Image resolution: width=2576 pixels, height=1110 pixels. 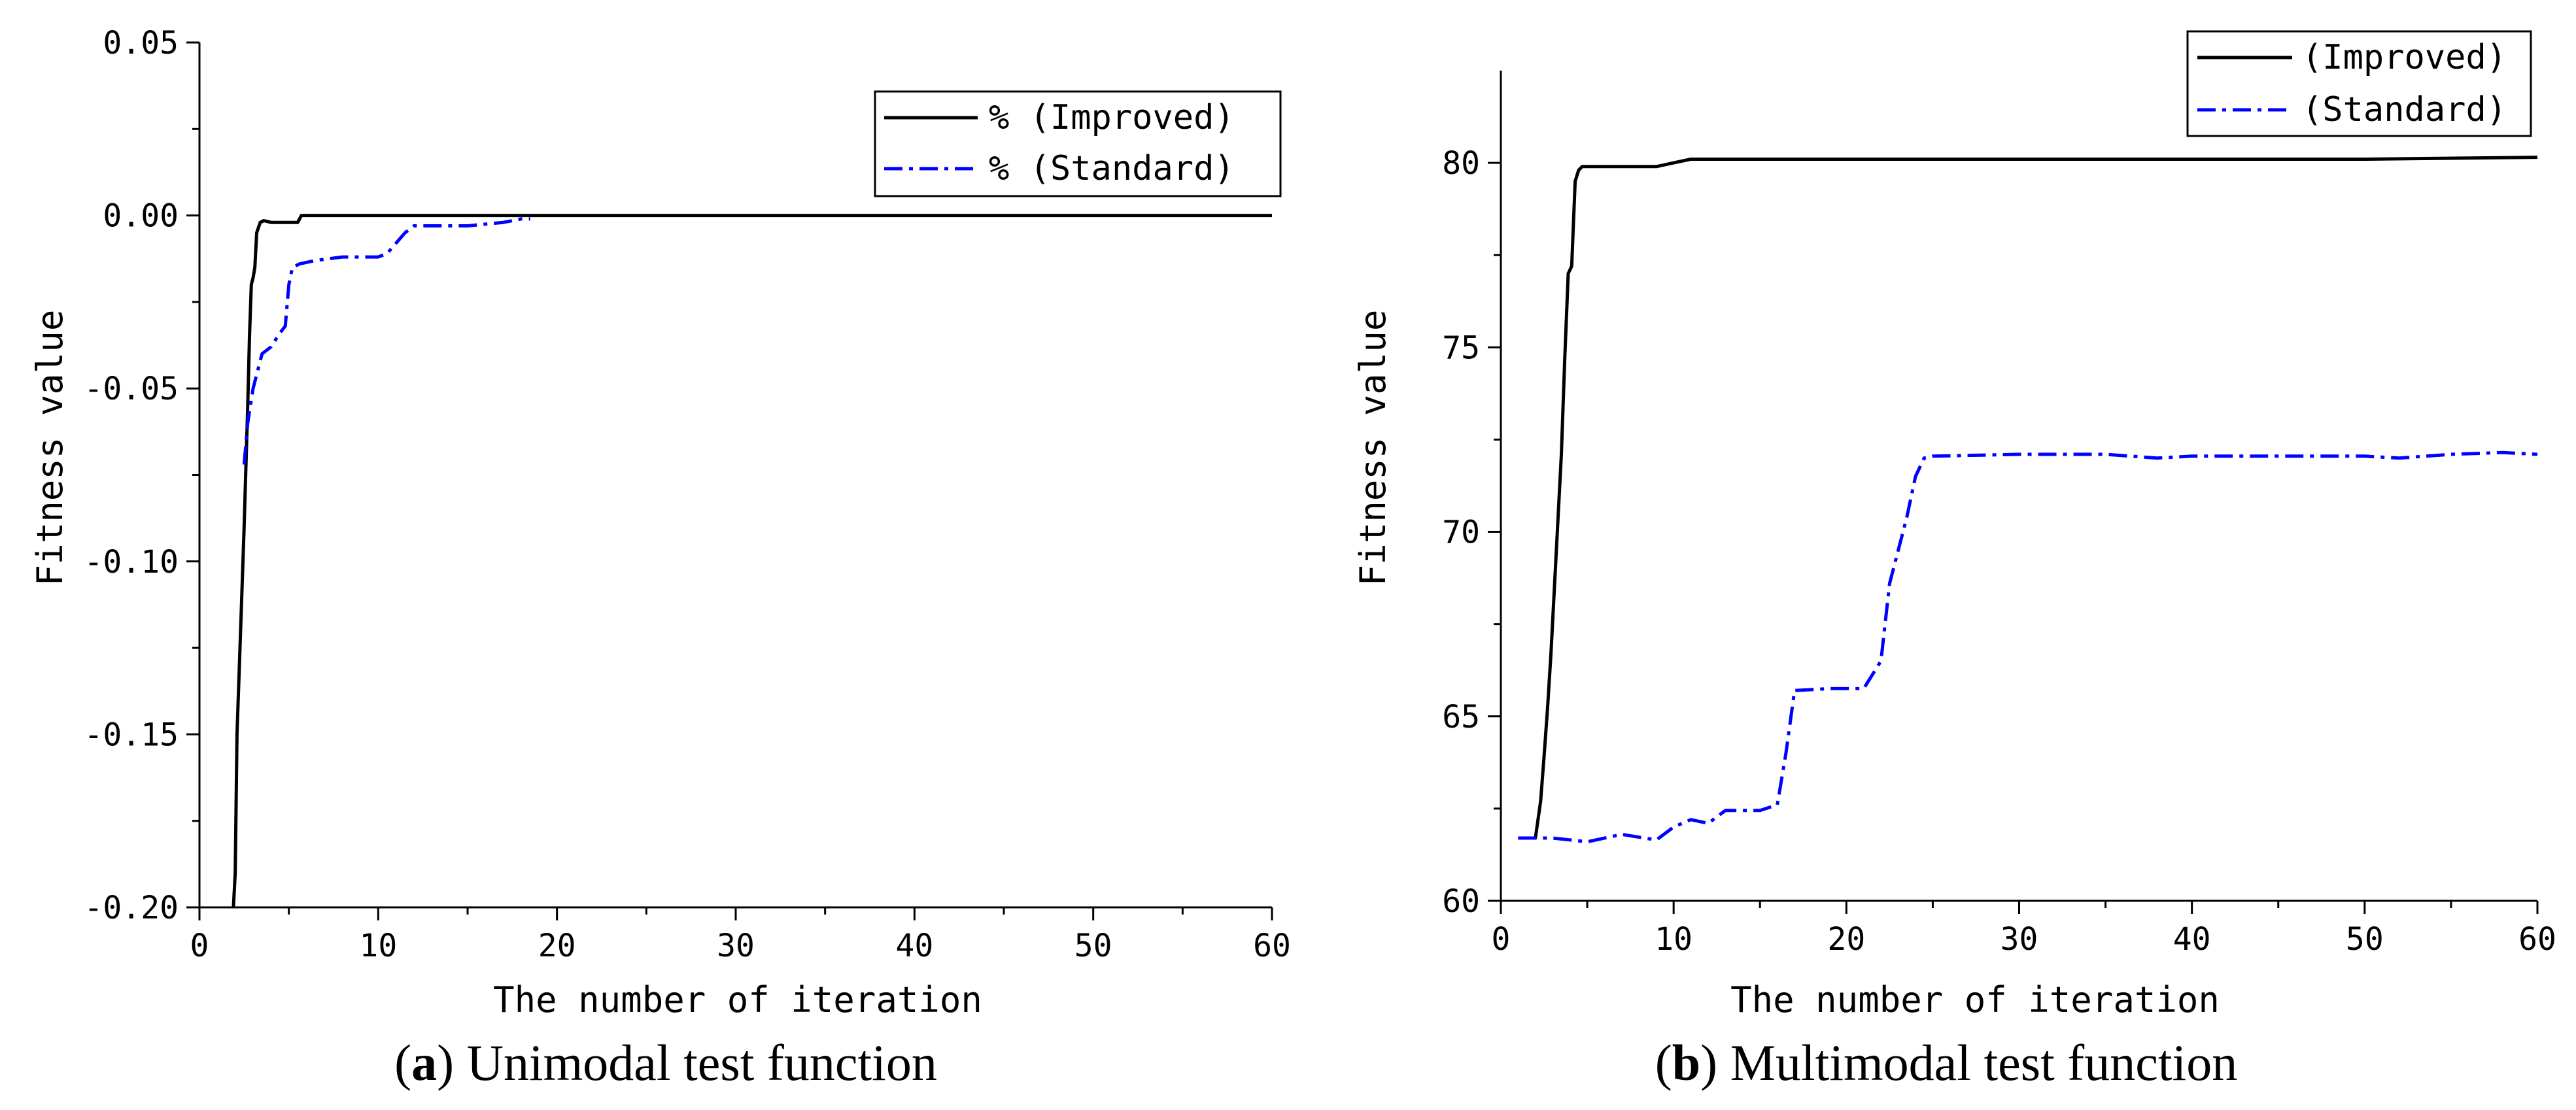 I want to click on chart-b-y-axis-label: Fitness value, so click(x=1373, y=448).